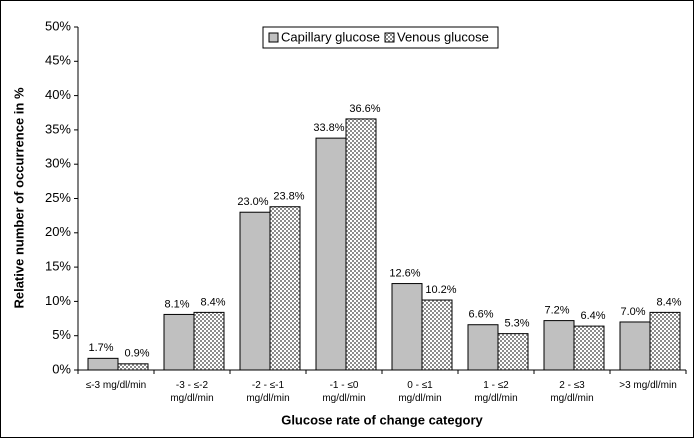  Describe the element at coordinates (648, 385) in the screenshot. I see `x-tick-label: >3 mg/dl/min` at that location.